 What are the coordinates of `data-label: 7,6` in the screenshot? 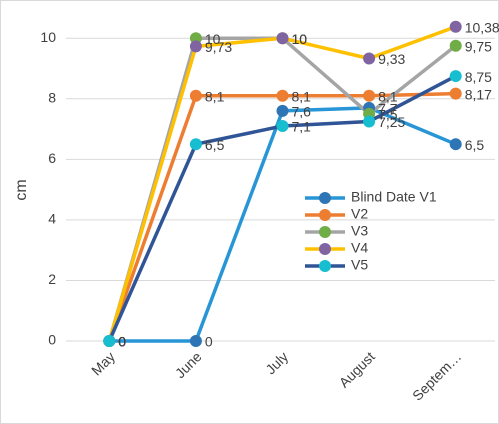 It's located at (302, 112).